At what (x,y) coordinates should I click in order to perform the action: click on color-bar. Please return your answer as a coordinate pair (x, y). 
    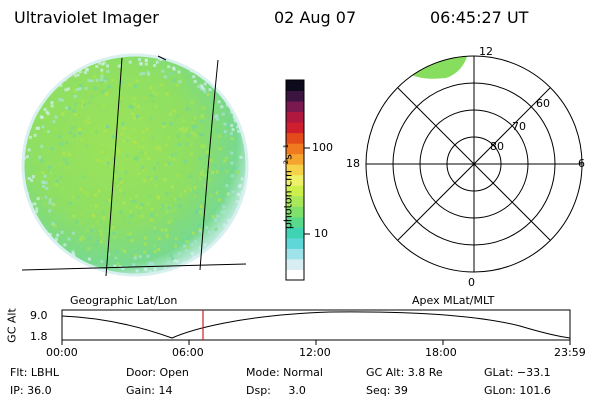
    Looking at the image, I should click on (295, 180).